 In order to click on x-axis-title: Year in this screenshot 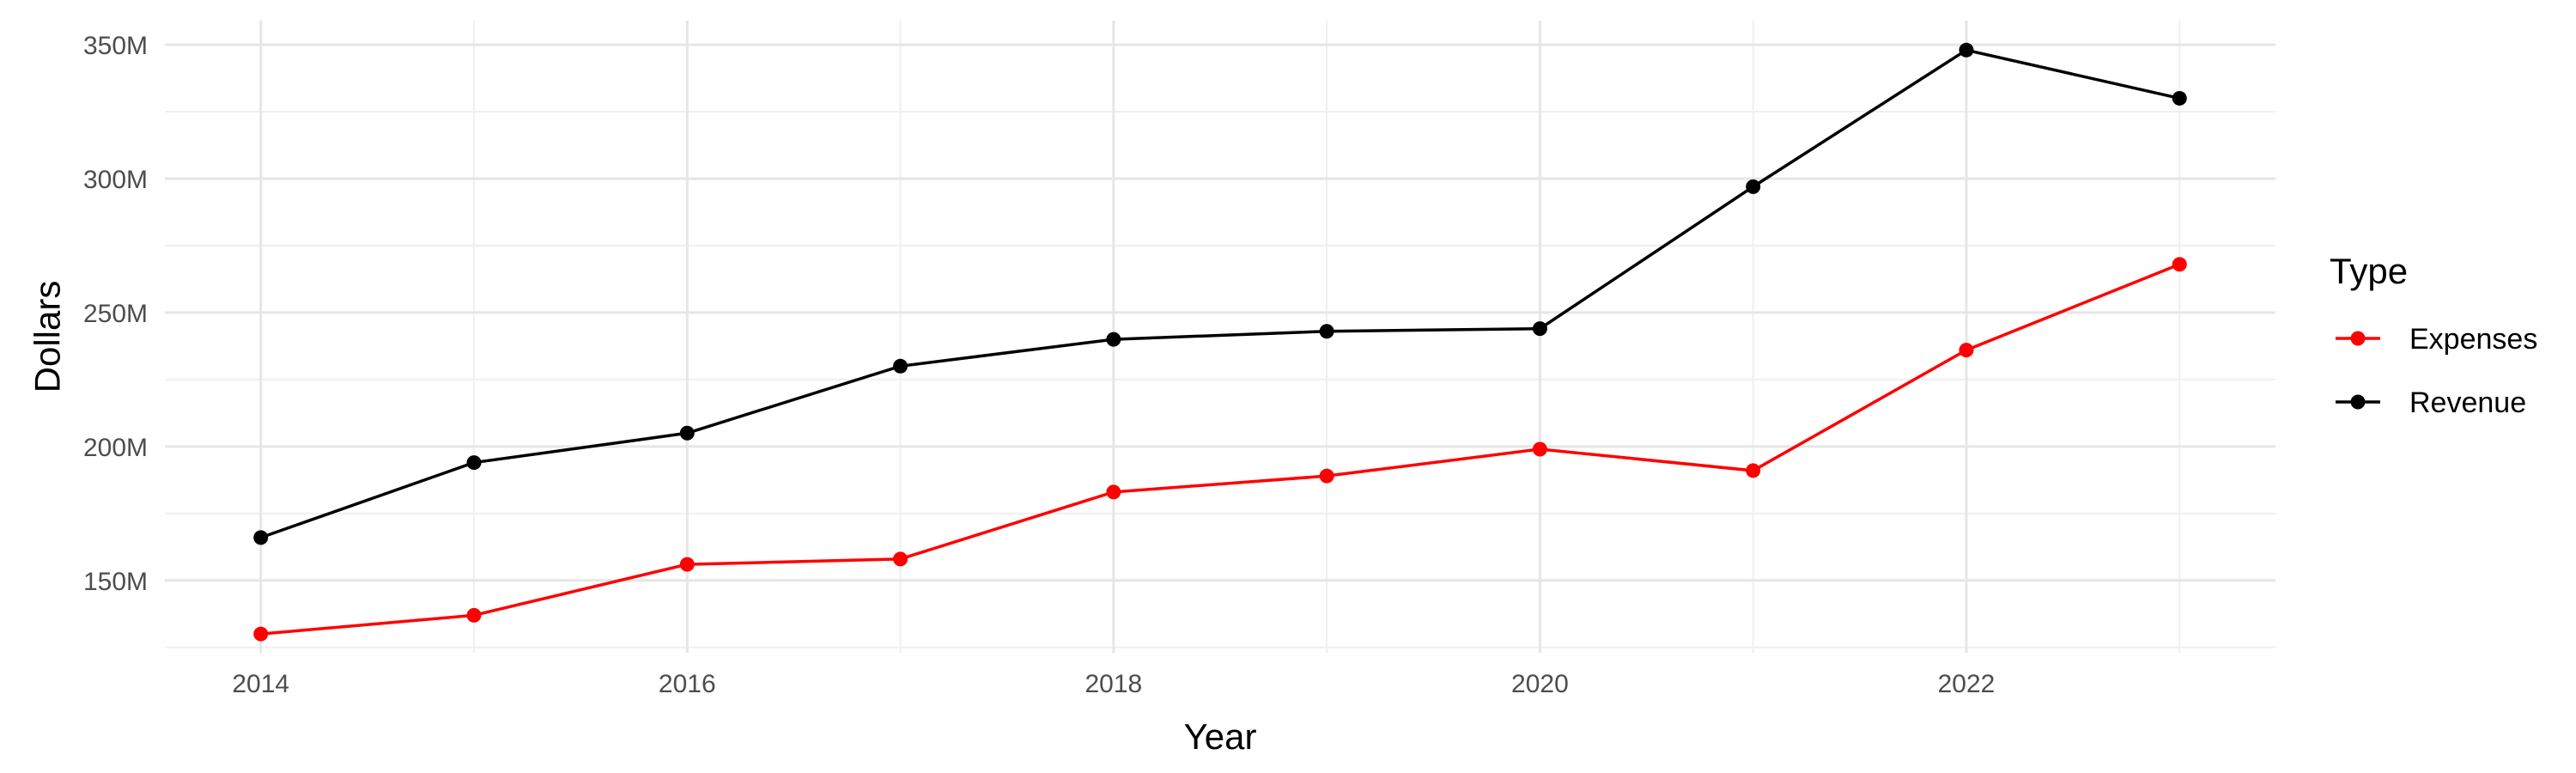, I will do `click(1221, 736)`.